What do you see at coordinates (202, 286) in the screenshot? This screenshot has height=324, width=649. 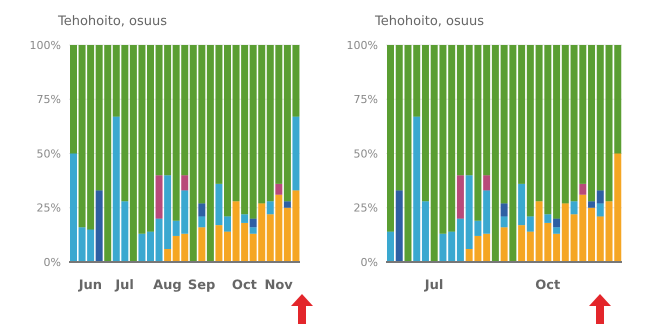 I see `x-tick-label: Sep` at bounding box center [202, 286].